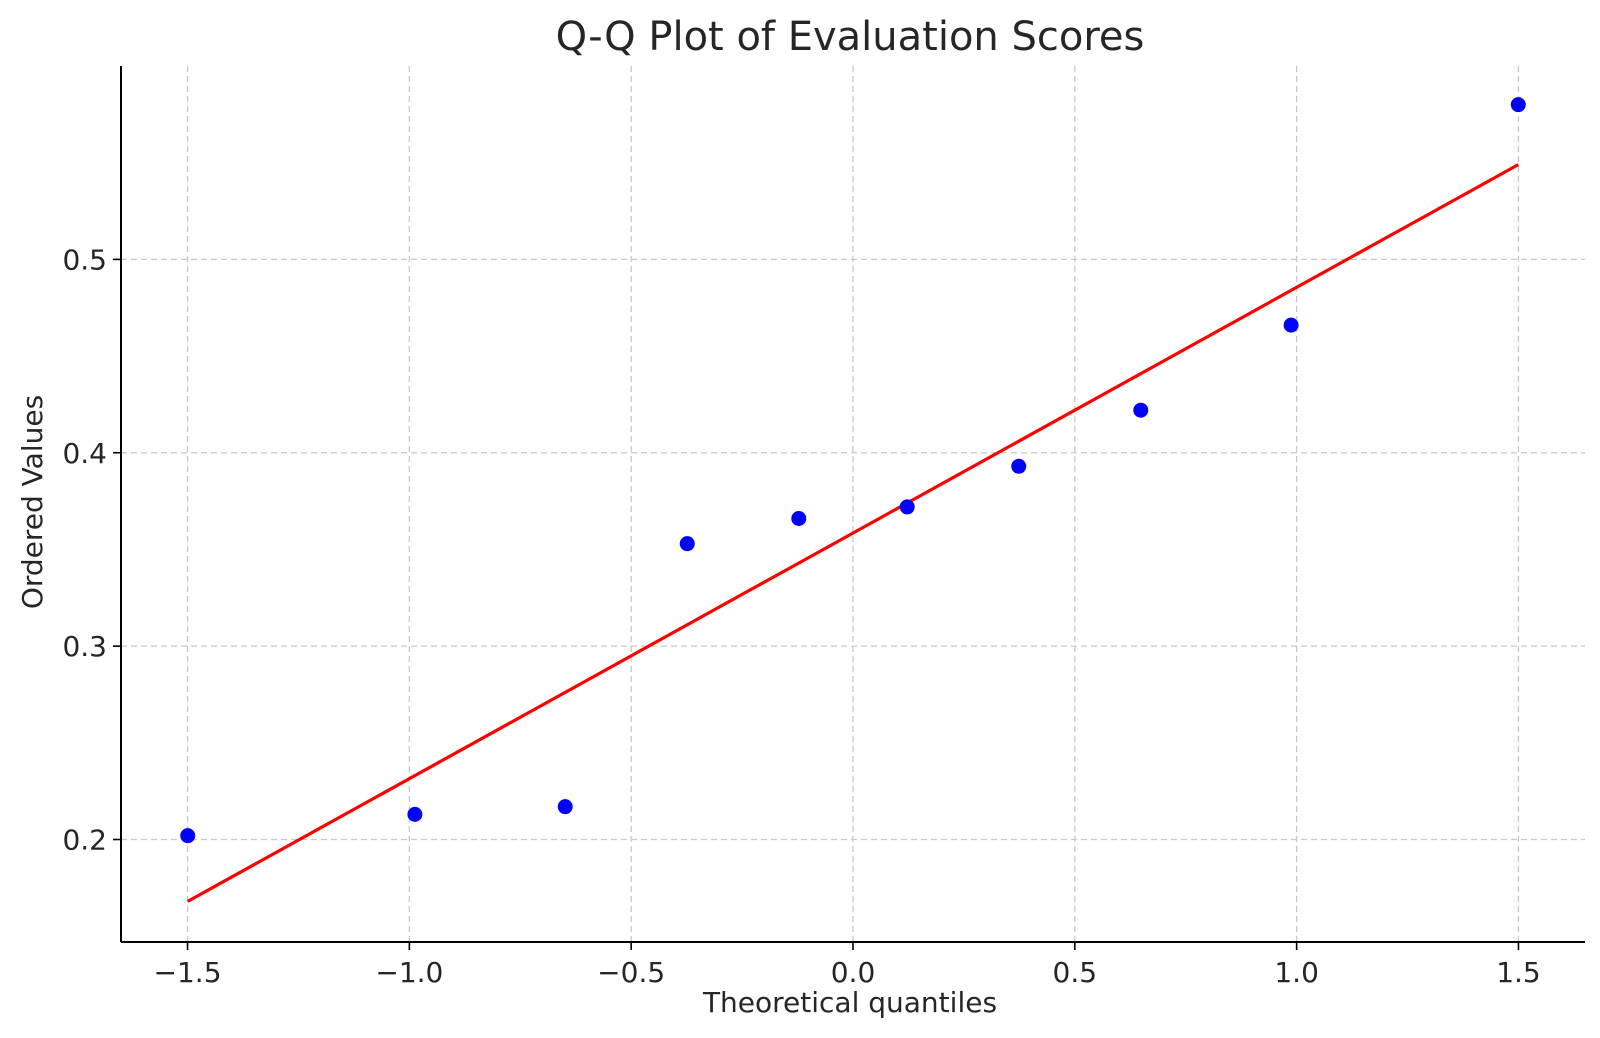 The height and width of the screenshot is (1038, 1600). Describe the element at coordinates (84, 259) in the screenshot. I see `y-tick-label: 0.5` at that location.